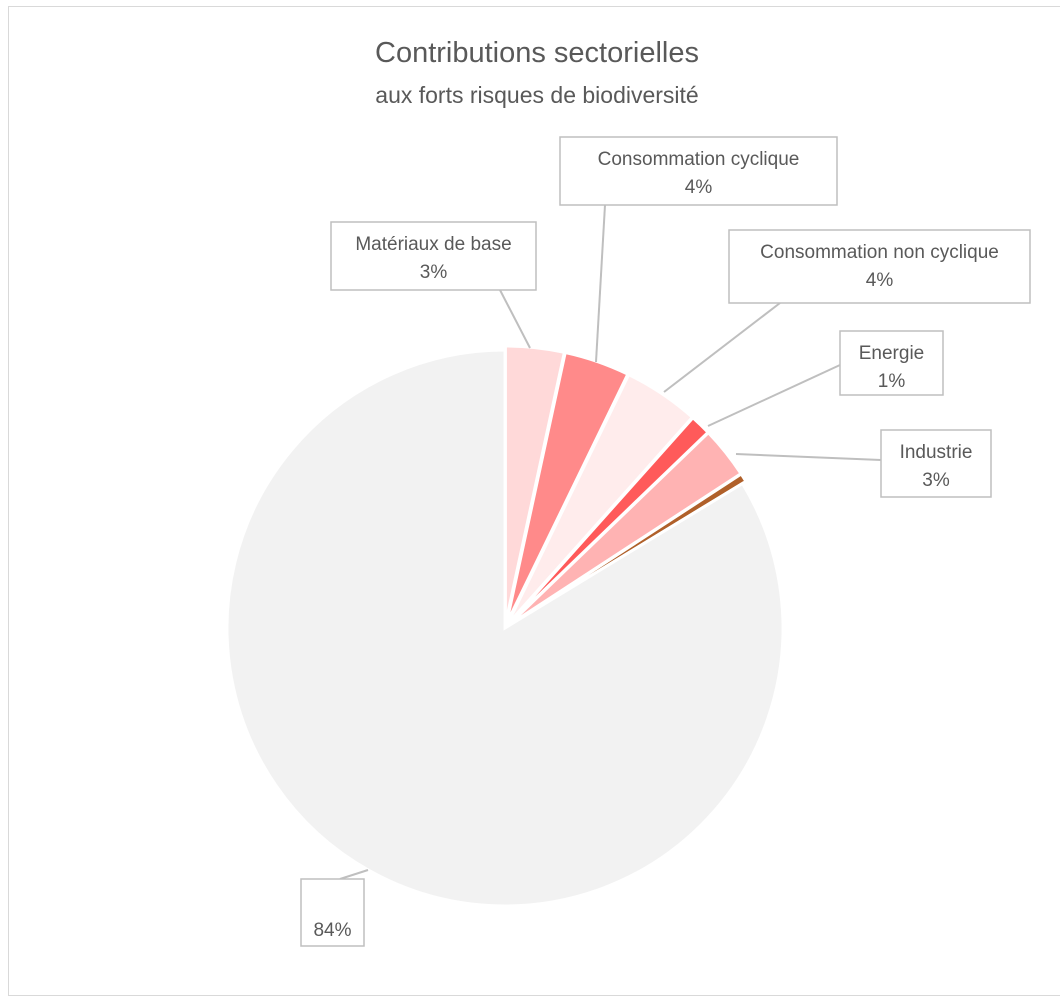  I want to click on leader-line-energie, so click(774, 395).